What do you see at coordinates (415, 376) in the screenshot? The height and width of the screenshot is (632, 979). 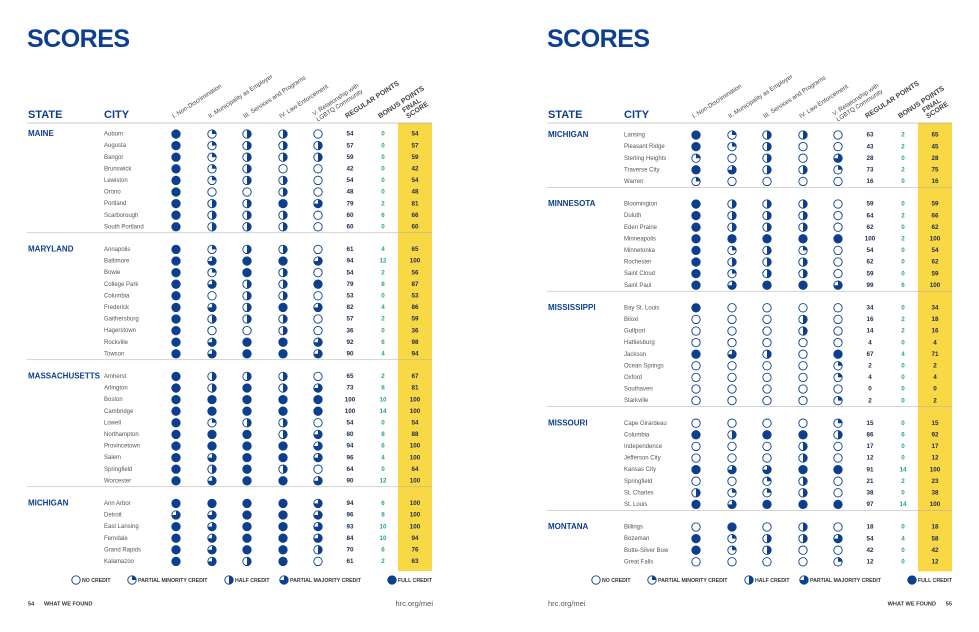 I see `final-score: 67` at bounding box center [415, 376].